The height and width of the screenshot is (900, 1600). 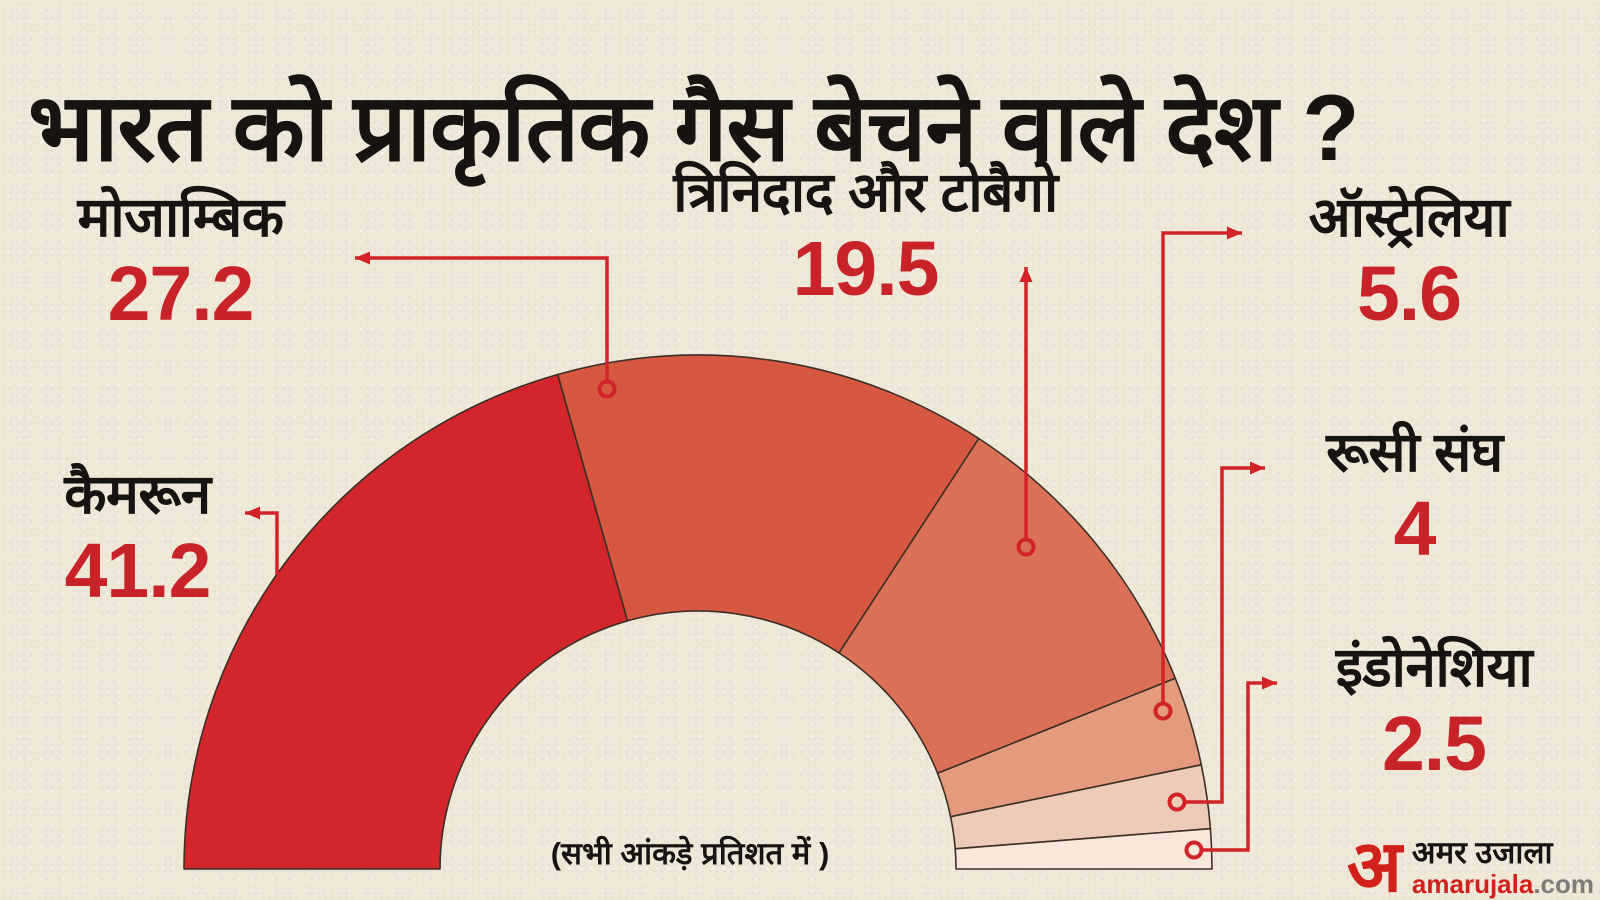 I want to click on label-block-indonesia: इंडोनेशिया 2.5, so click(x=1434, y=709).